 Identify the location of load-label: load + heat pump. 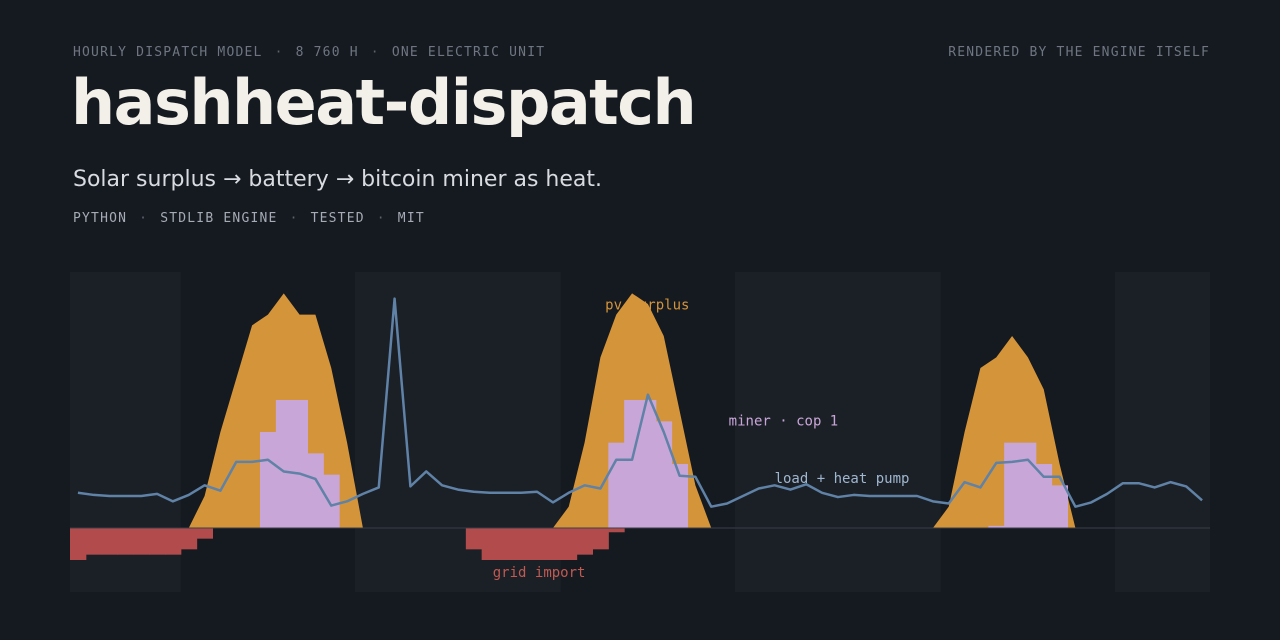
(842, 479).